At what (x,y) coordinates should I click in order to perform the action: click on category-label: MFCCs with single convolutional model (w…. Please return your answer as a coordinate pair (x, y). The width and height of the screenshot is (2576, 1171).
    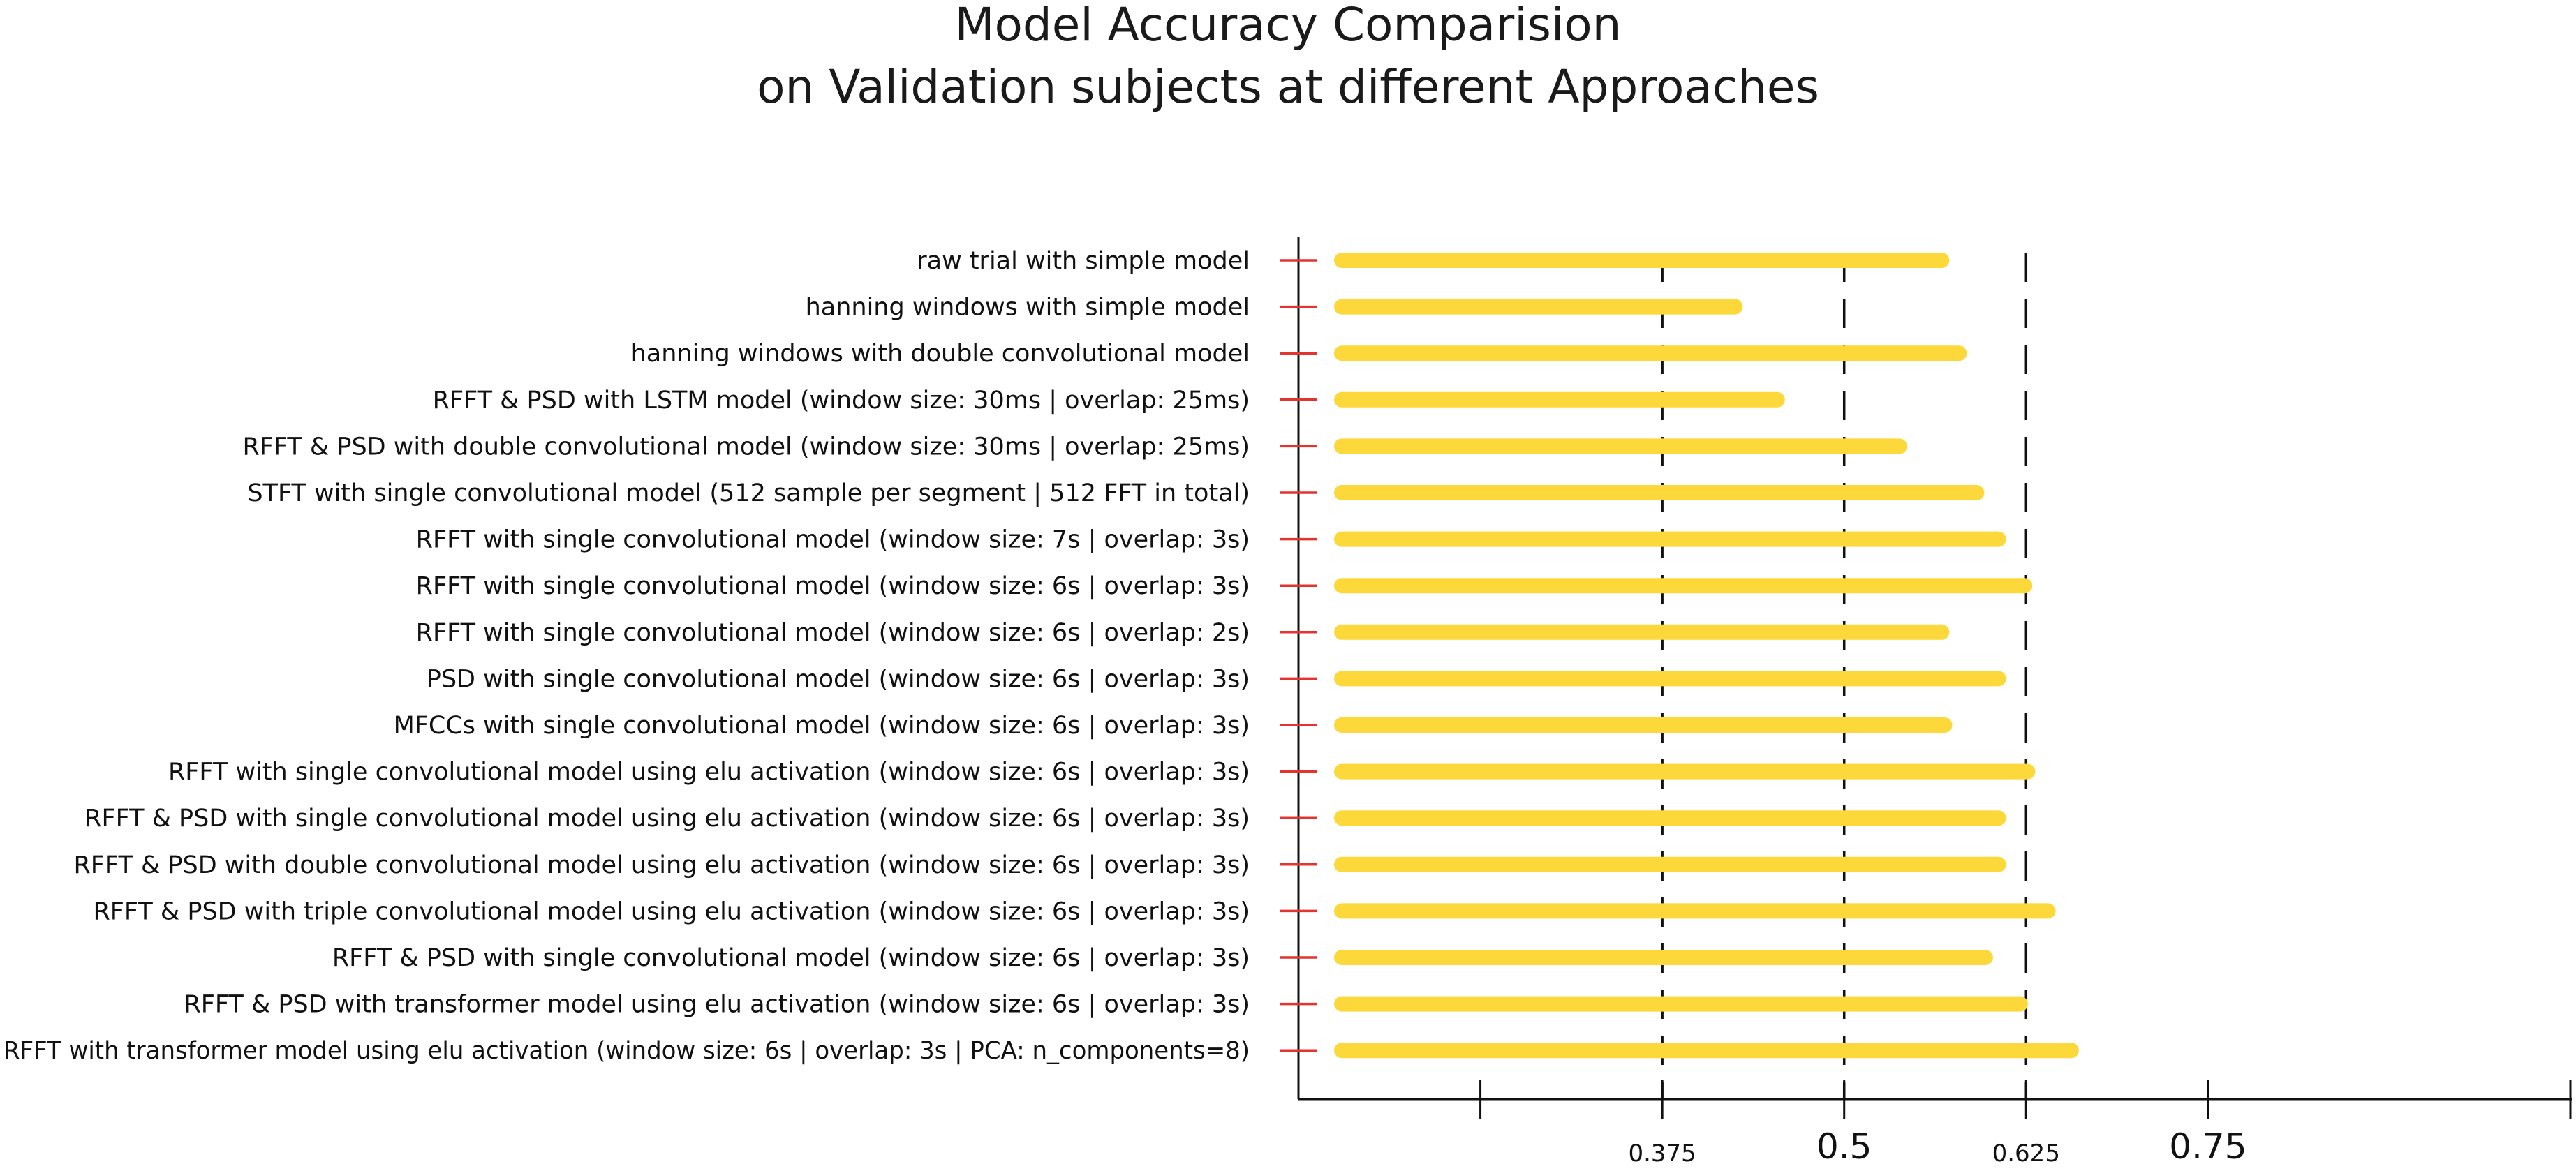
    Looking at the image, I should click on (822, 726).